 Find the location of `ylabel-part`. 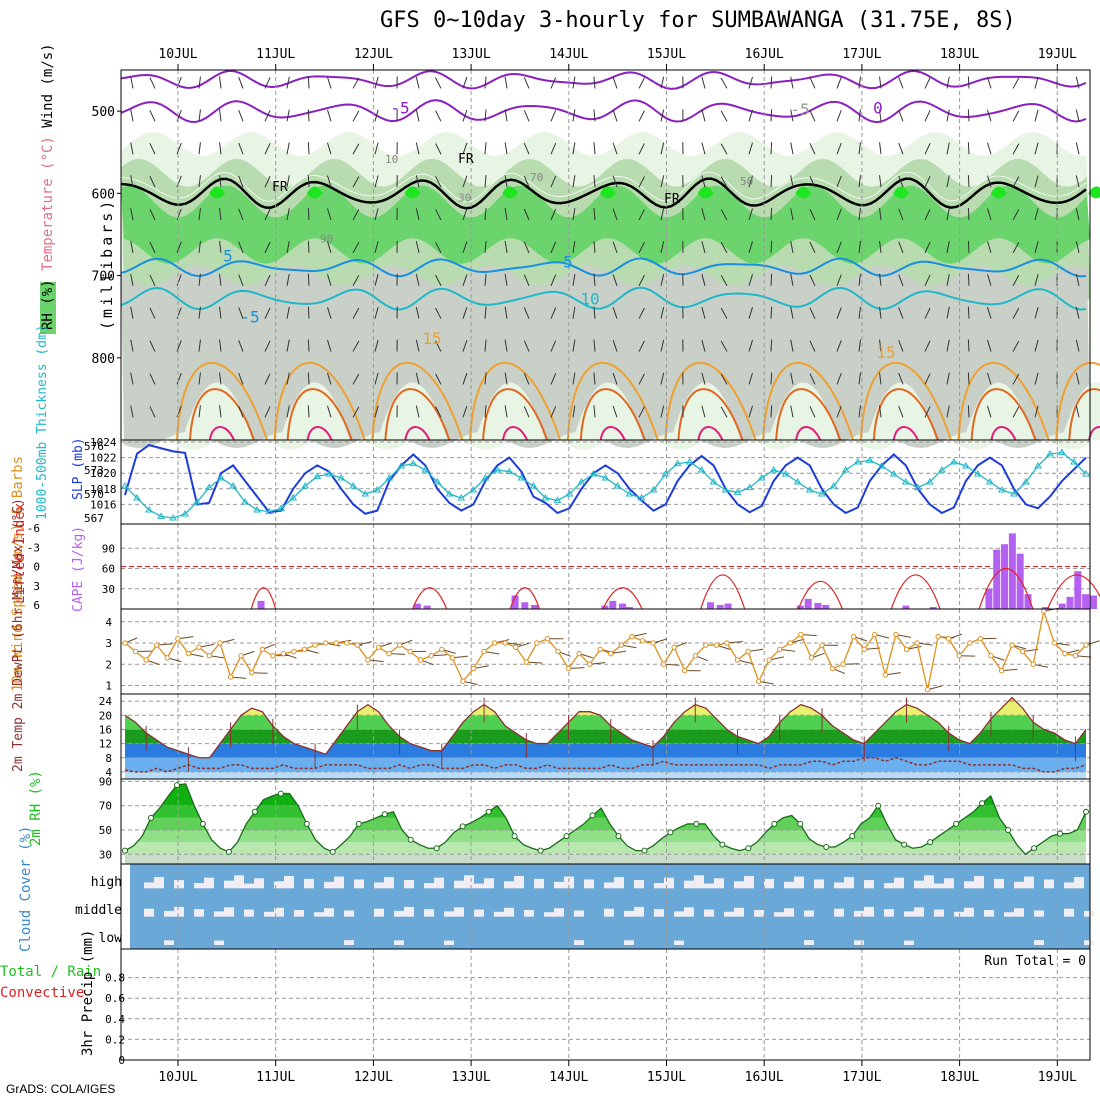

ylabel-part is located at coordinates (48, 275).